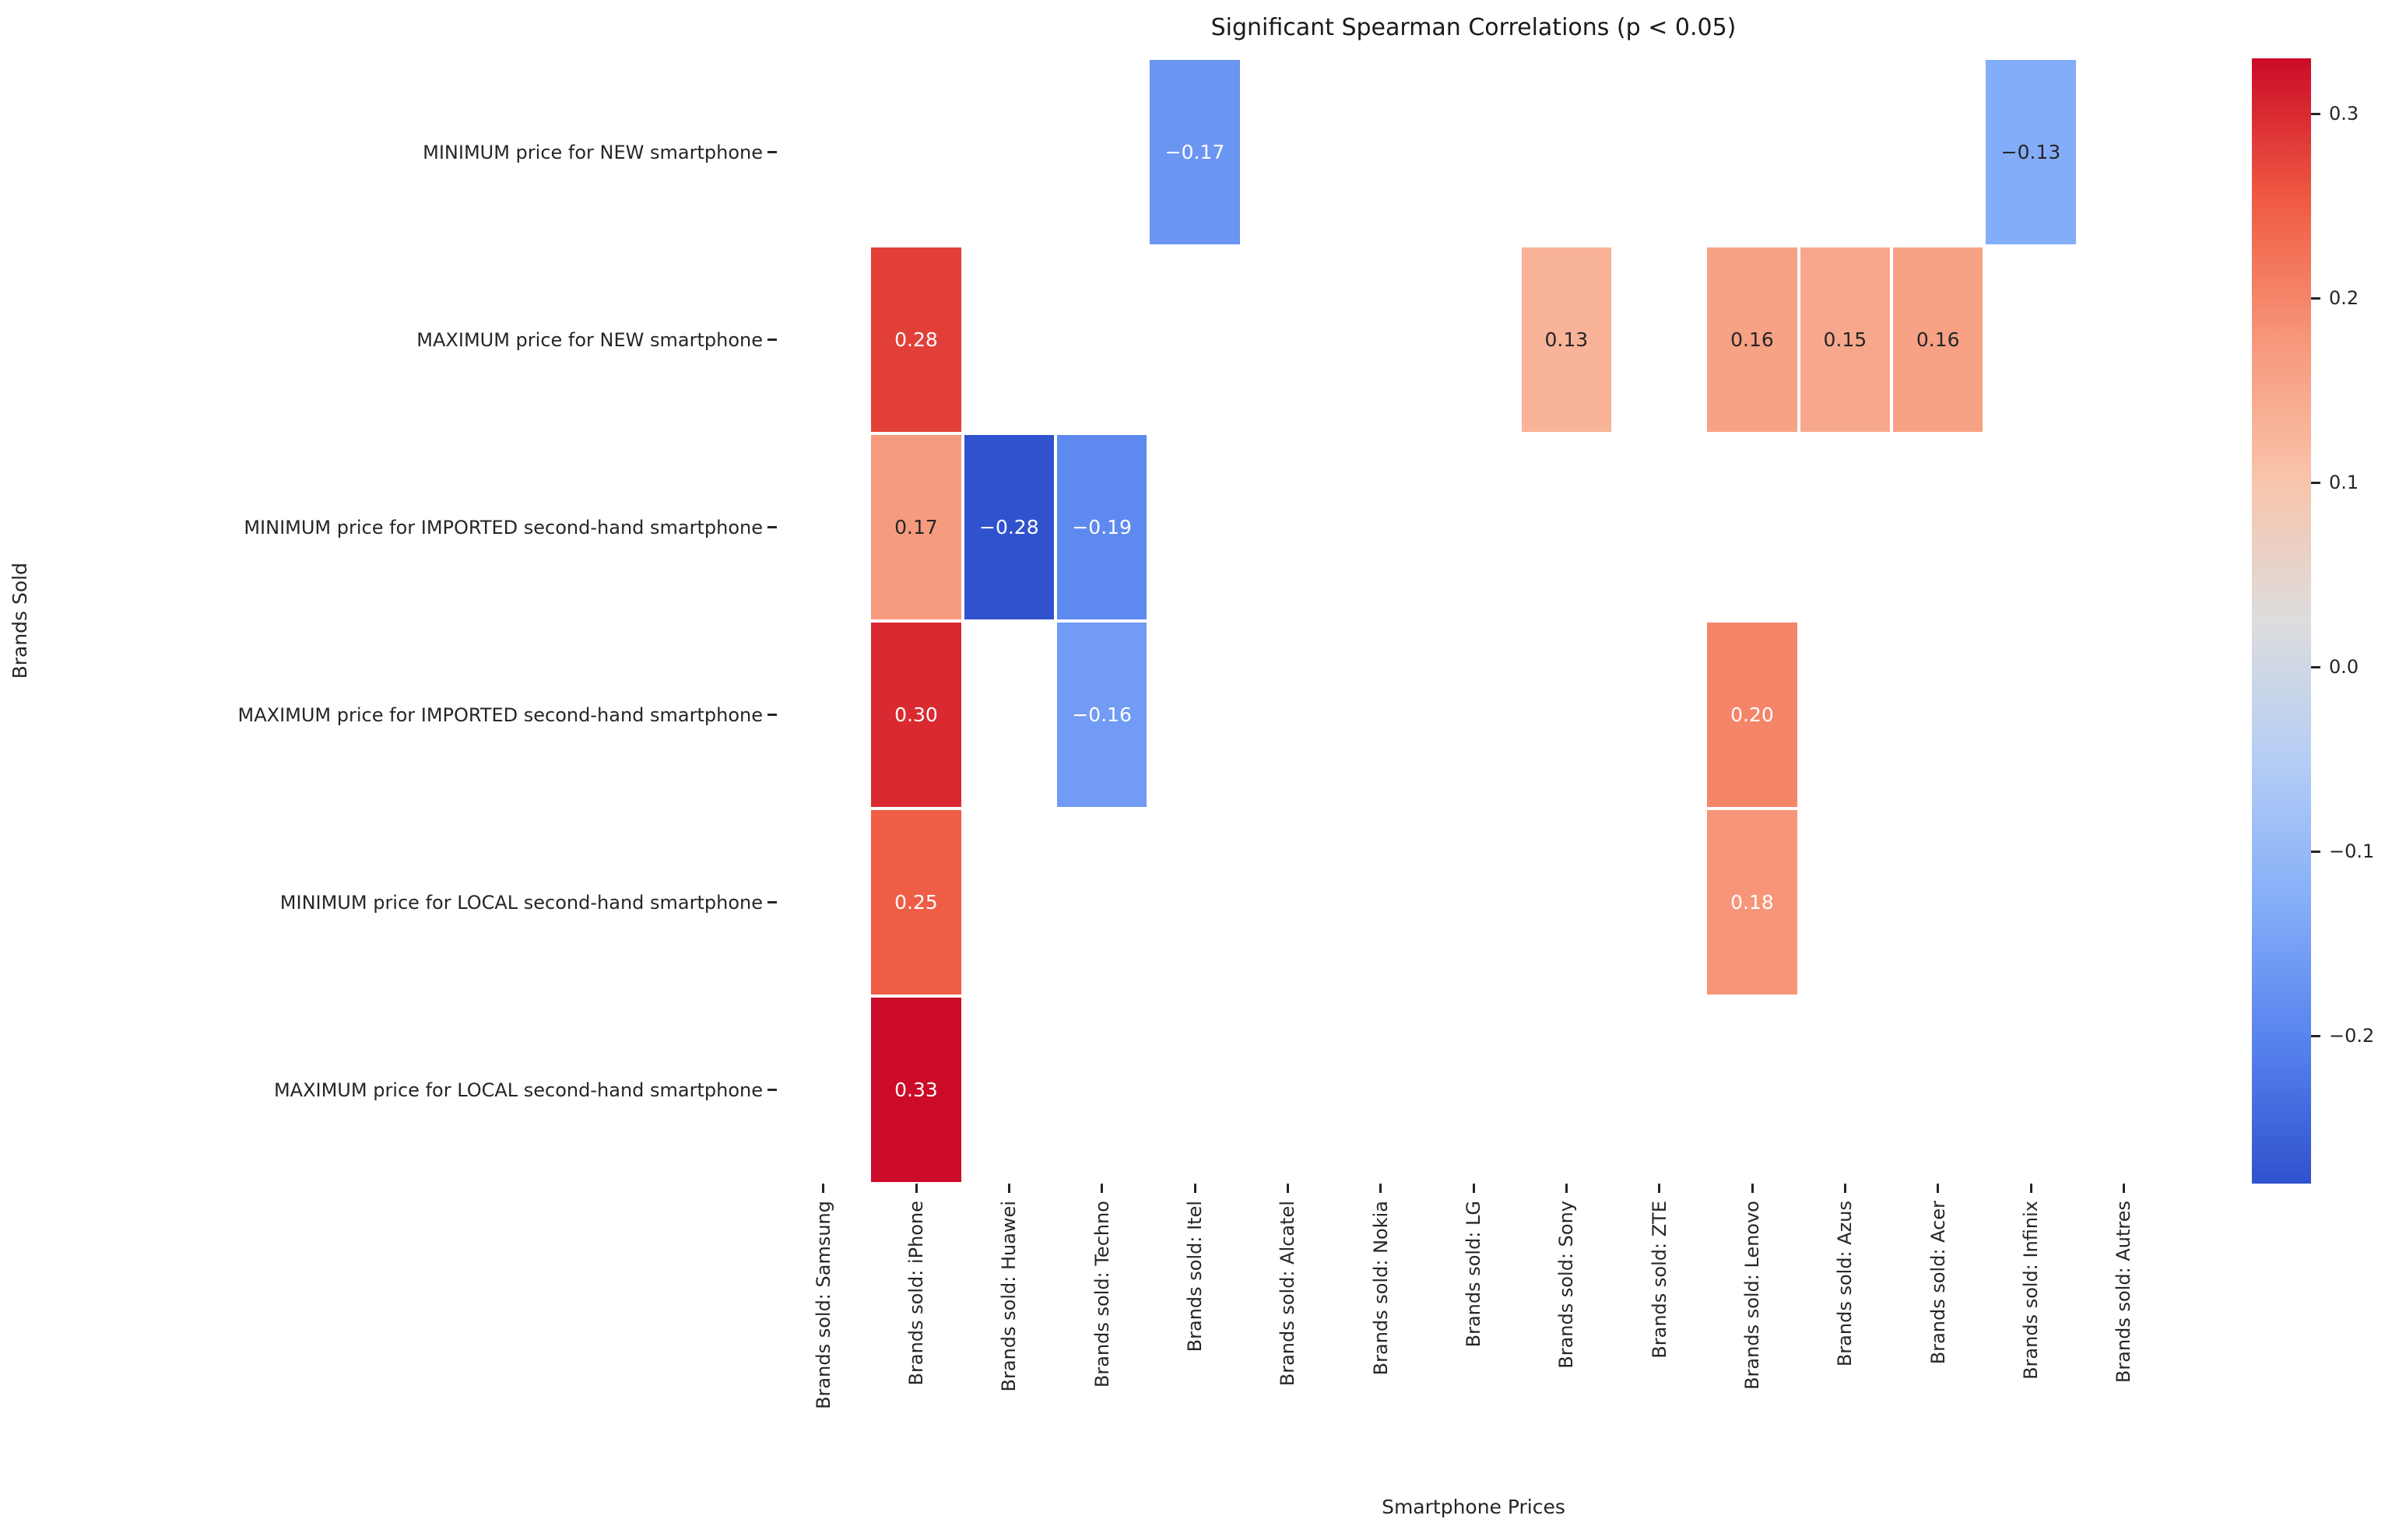  What do you see at coordinates (2344, 114) in the screenshot?
I see `colorbar-tick-label: 0.3` at bounding box center [2344, 114].